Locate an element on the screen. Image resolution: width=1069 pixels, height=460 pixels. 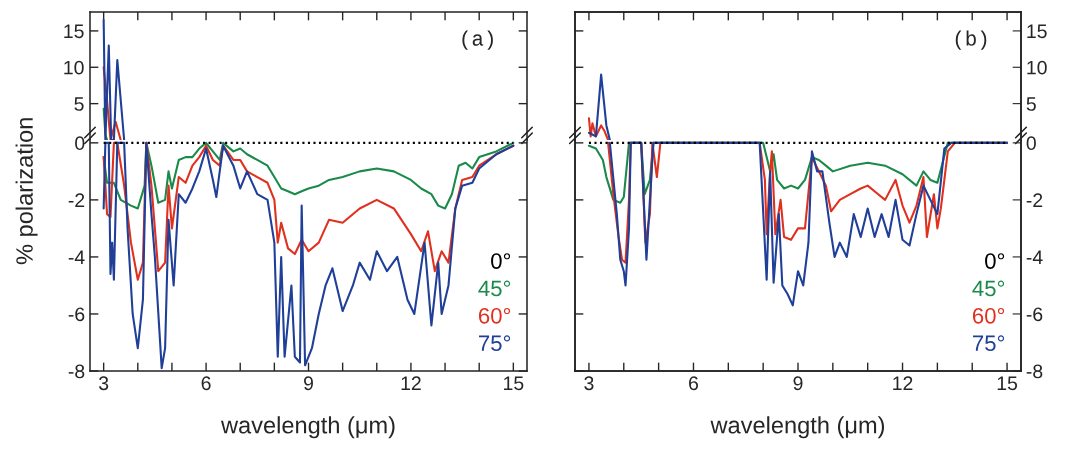
series-label: 75° is located at coordinates (494, 343).